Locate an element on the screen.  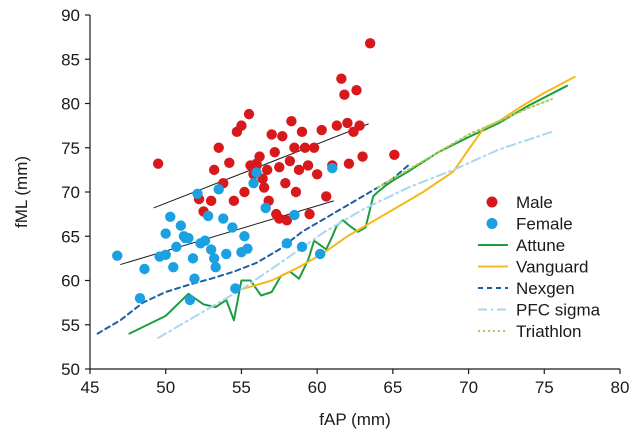
legend-male-marker is located at coordinates (492, 202).